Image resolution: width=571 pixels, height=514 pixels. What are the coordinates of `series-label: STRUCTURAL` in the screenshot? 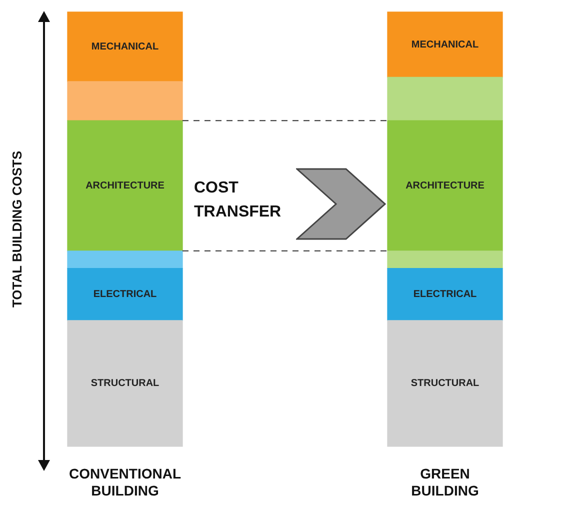 It's located at (445, 384).